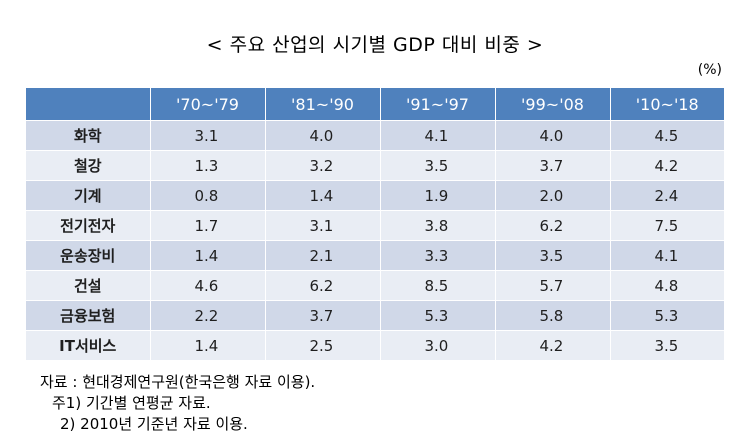 This screenshot has width=750, height=444. What do you see at coordinates (666, 225) in the screenshot?
I see `table-cell: 7.5` at bounding box center [666, 225].